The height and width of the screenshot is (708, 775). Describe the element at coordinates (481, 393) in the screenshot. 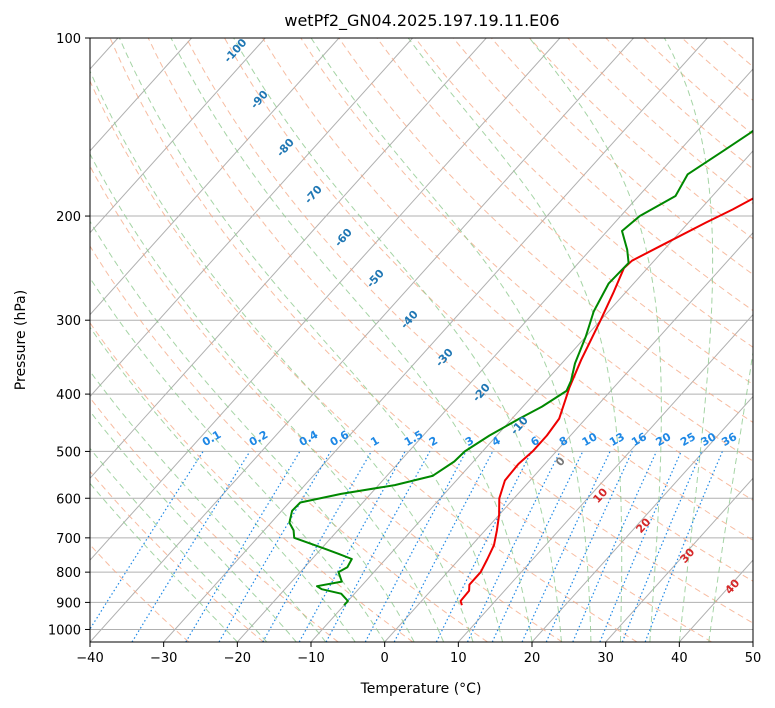

I see `dry-adiabat-label: -20` at that location.